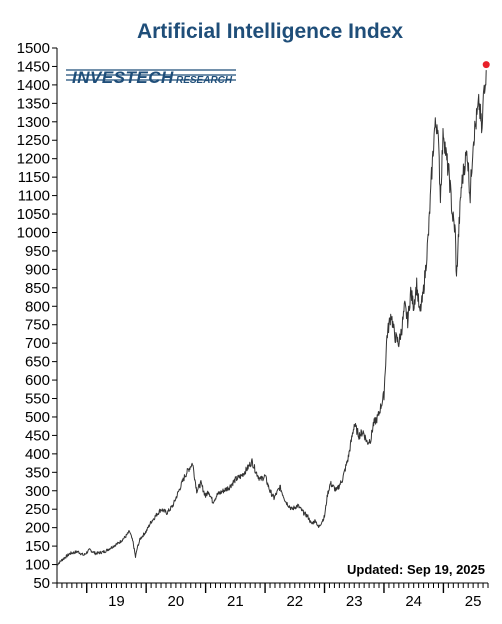  Describe the element at coordinates (37, 472) in the screenshot. I see `y-tick-label: 350` at that location.